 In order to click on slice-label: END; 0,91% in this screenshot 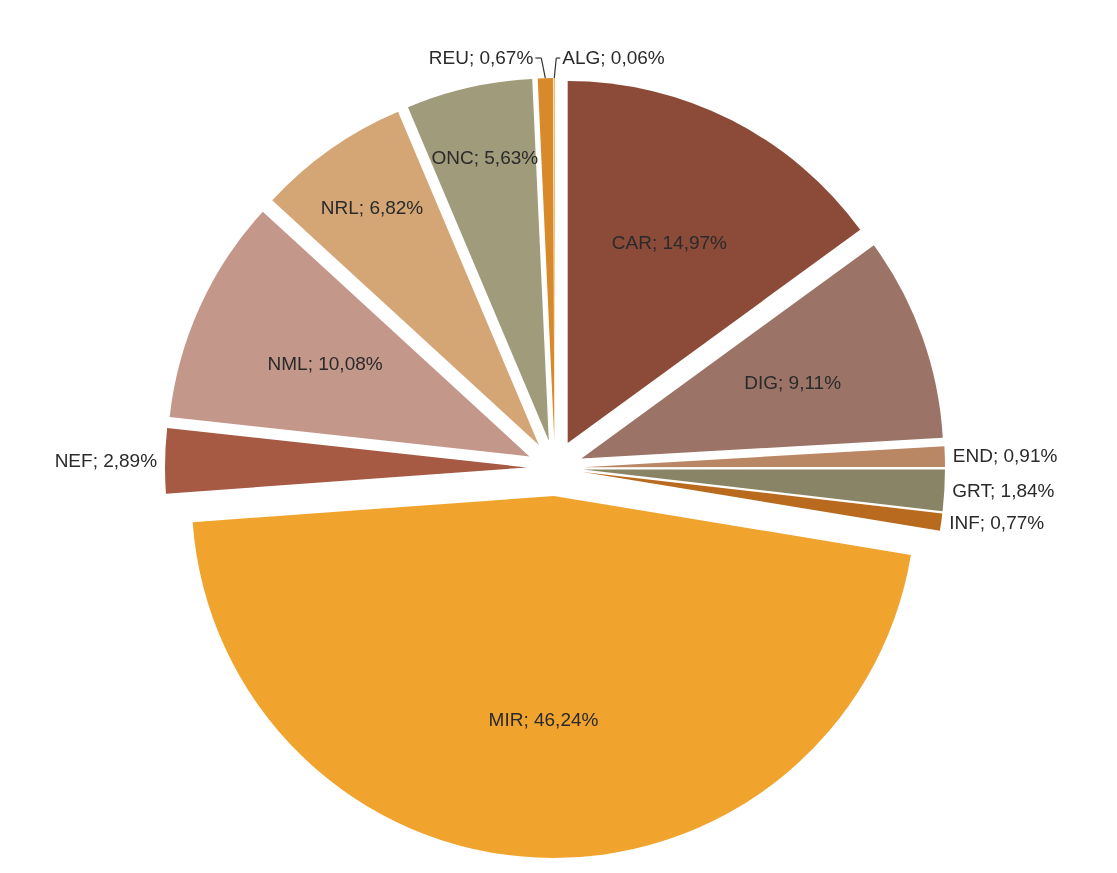, I will do `click(1005, 456)`.